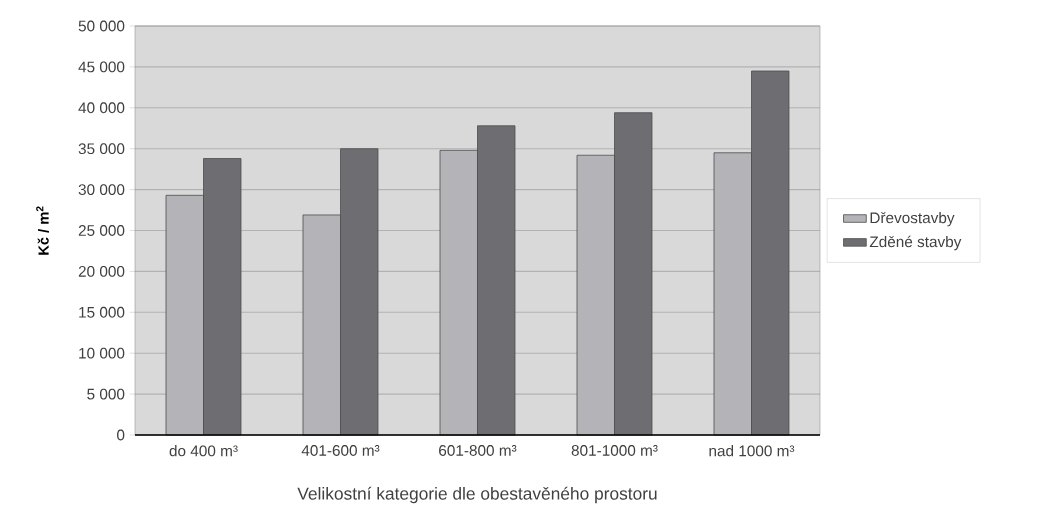 The width and height of the screenshot is (1038, 518). Describe the element at coordinates (915, 243) in the screenshot. I see `legend-label: Zděné stavby` at that location.